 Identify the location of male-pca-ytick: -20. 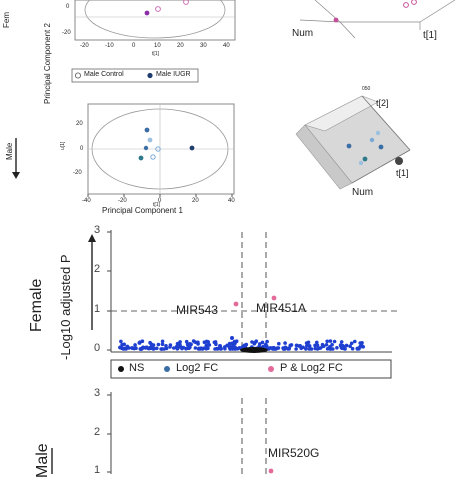
(77, 173).